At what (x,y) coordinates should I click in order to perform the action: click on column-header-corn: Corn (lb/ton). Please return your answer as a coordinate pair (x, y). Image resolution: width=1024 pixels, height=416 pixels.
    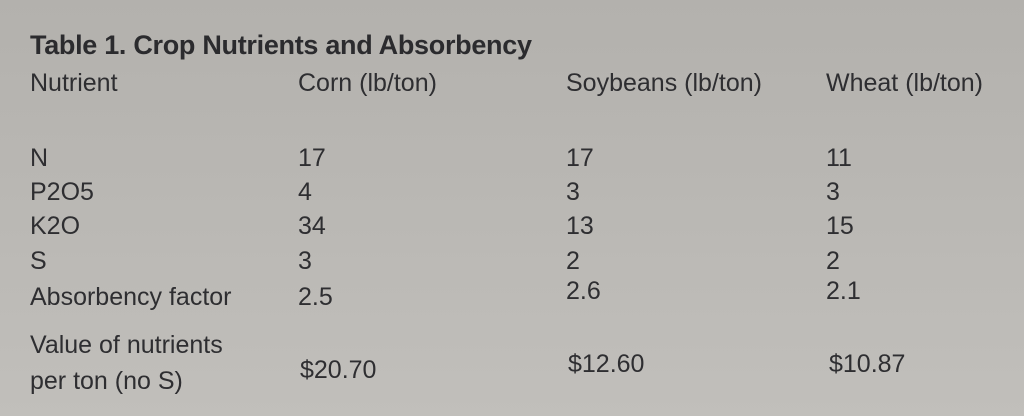
    Looking at the image, I should click on (367, 83).